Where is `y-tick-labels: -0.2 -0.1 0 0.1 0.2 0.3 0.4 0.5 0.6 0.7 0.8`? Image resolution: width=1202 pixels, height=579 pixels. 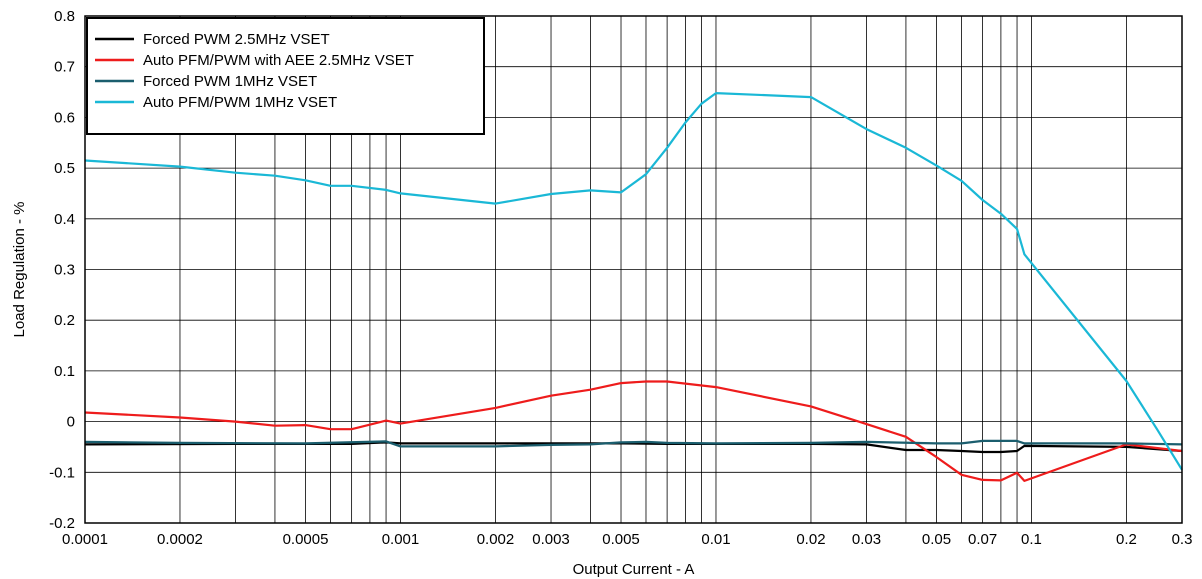 y-tick-labels: -0.2 -0.1 0 0.1 0.2 0.3 0.4 0.5 0.6 0.7 0.8 is located at coordinates (62, 270).